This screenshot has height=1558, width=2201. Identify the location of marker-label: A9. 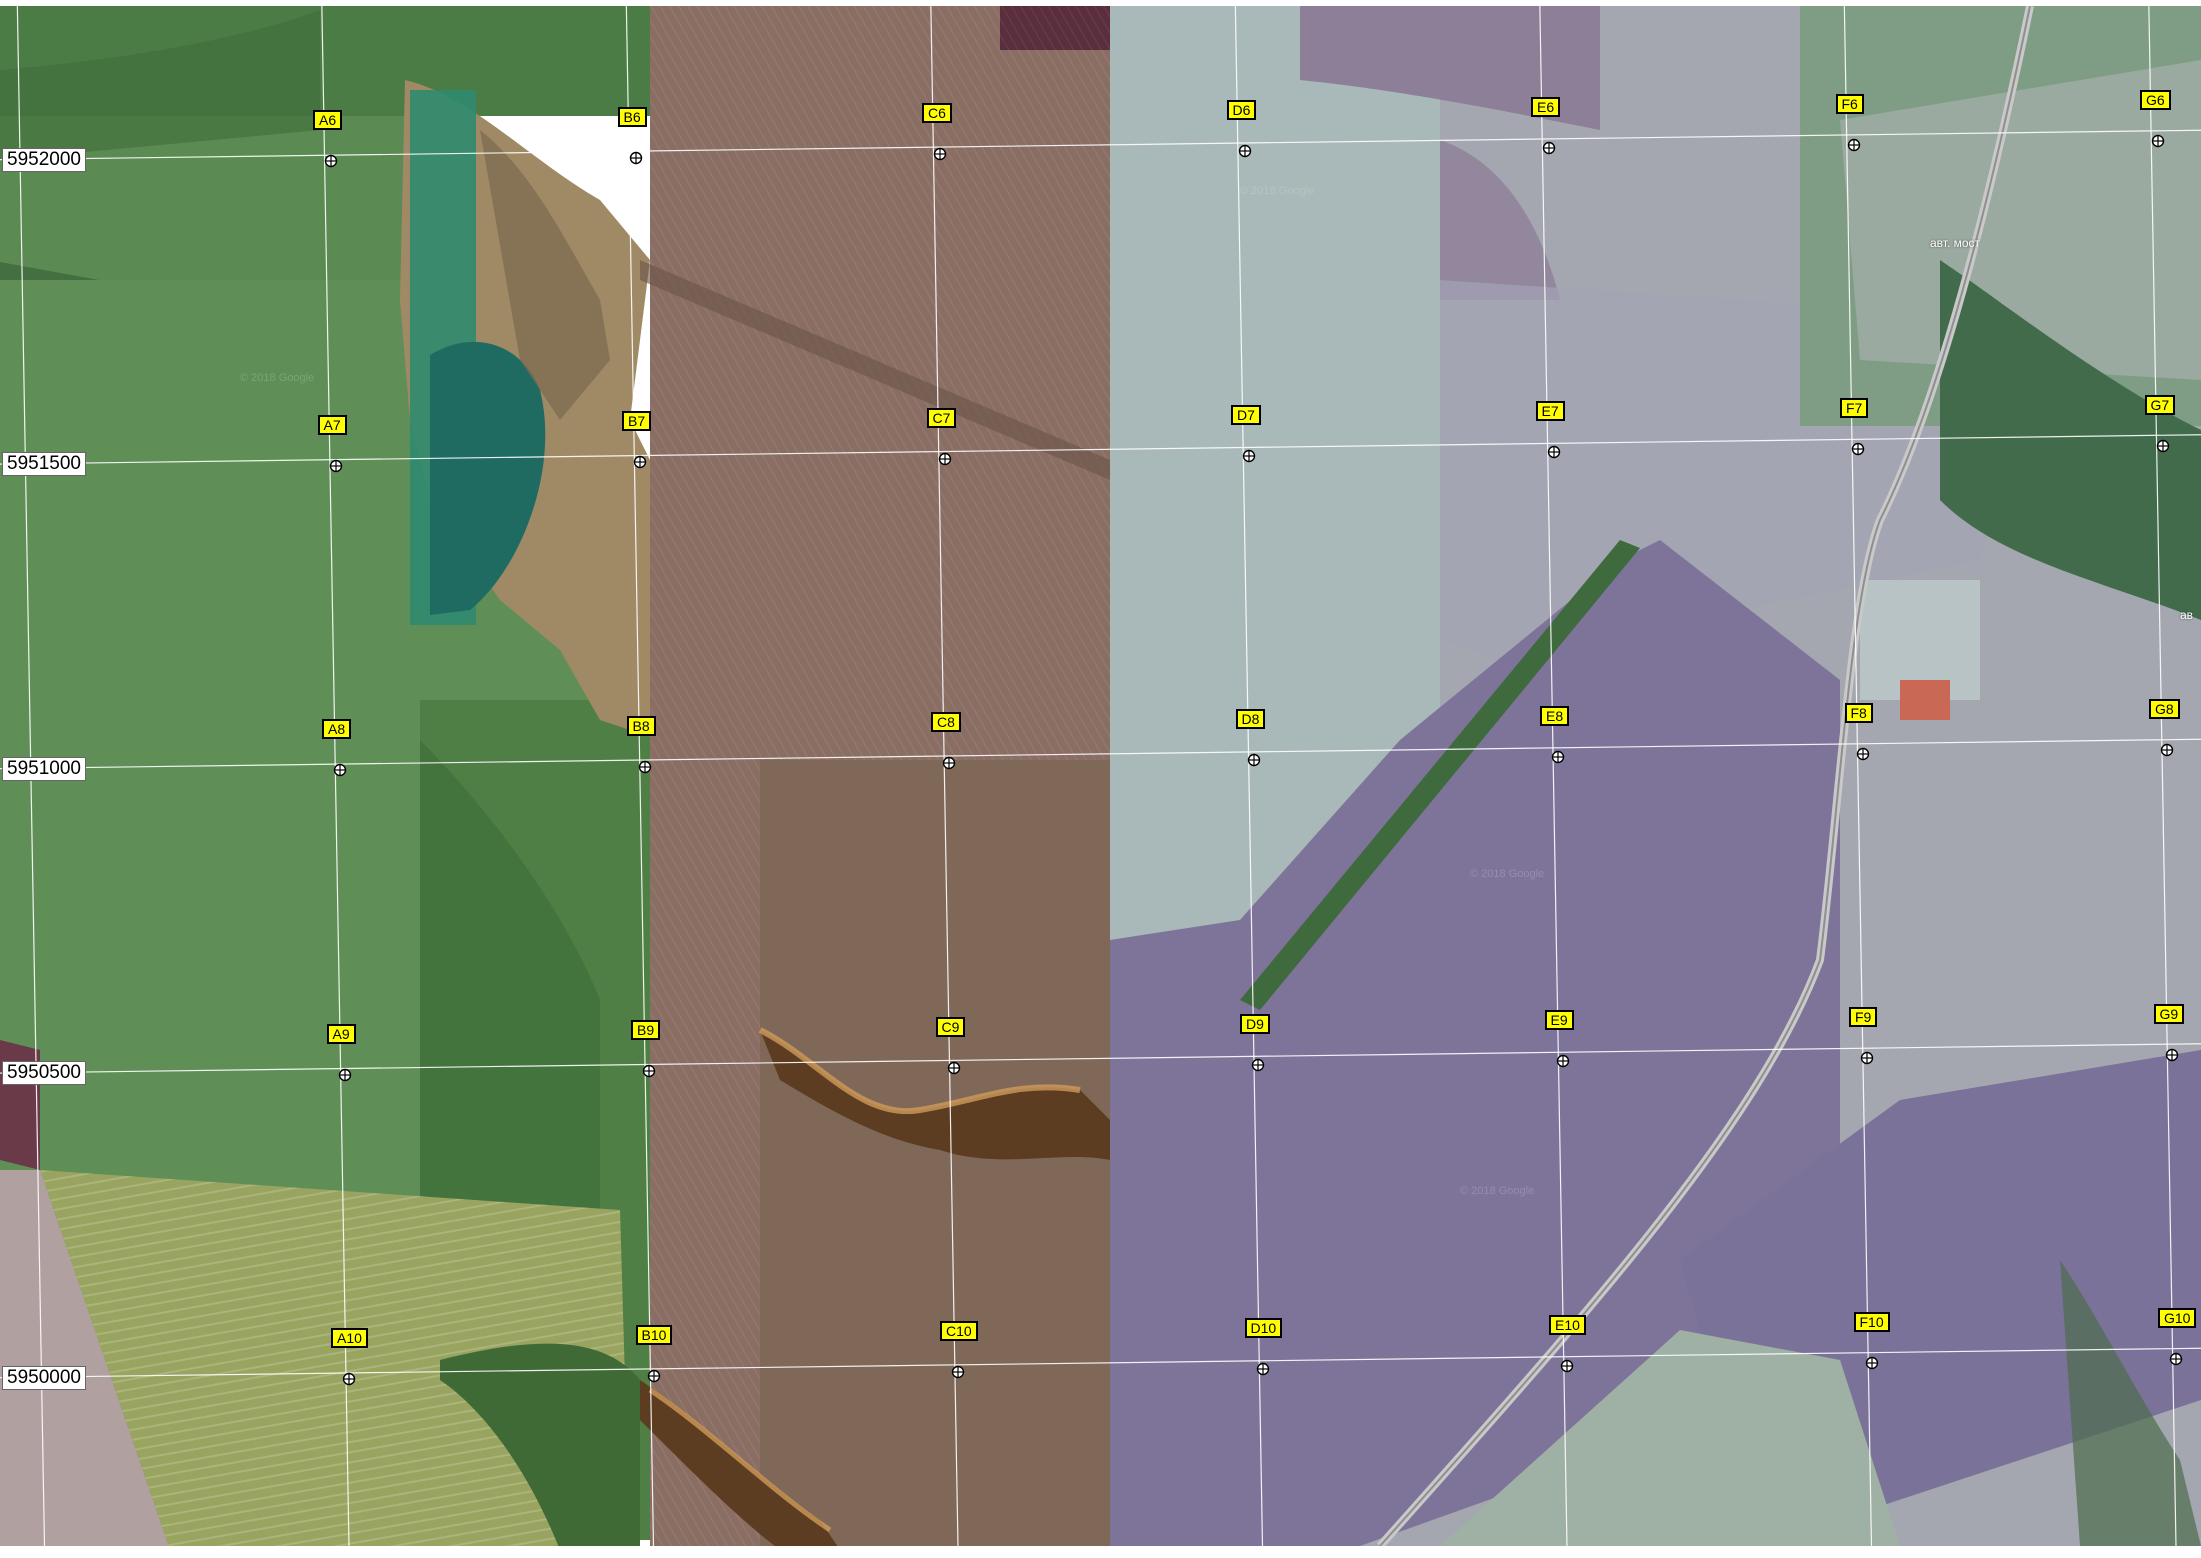
(341, 1033).